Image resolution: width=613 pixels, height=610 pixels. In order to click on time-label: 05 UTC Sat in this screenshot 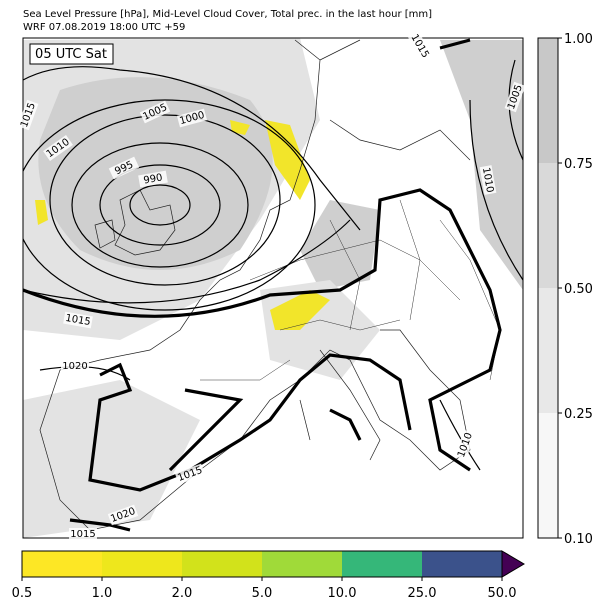, I will do `click(71, 54)`.